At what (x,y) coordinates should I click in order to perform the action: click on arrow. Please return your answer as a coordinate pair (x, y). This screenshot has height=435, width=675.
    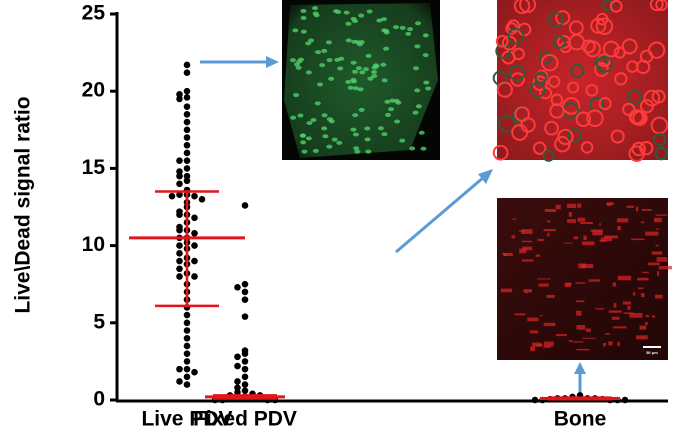
    Looking at the image, I should click on (440, 214).